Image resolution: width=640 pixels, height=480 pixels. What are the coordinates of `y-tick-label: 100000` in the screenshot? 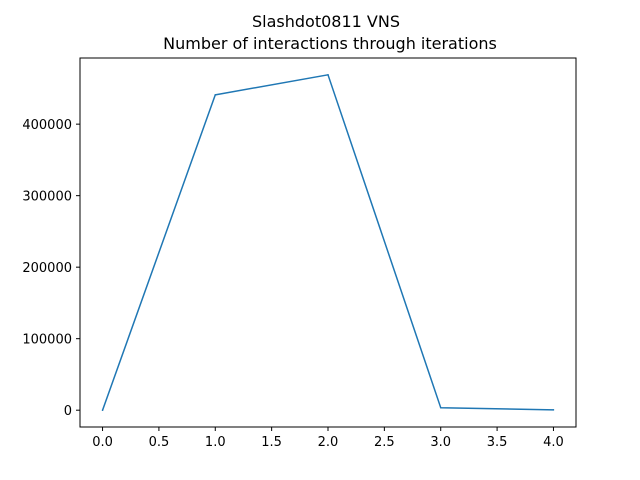 It's located at (47, 340).